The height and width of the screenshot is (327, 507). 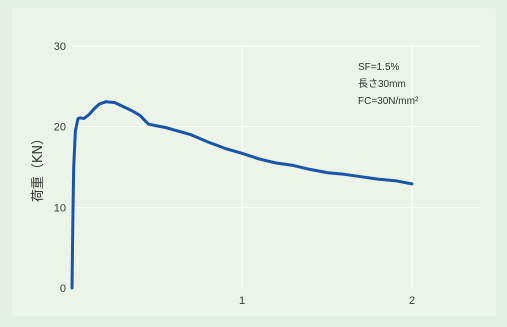 What do you see at coordinates (60, 208) in the screenshot?
I see `y-tick-label: 10` at bounding box center [60, 208].